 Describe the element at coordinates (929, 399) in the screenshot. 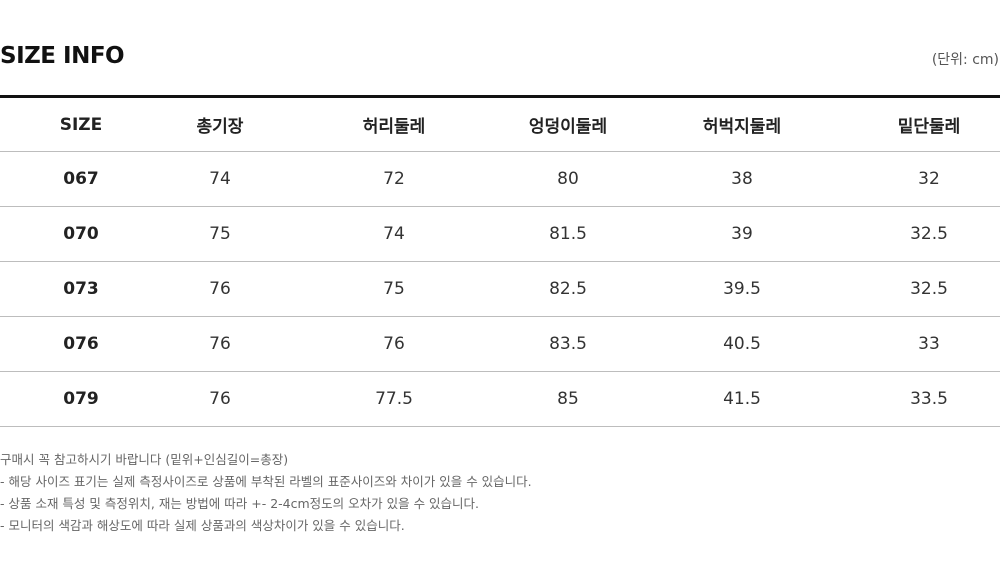

I see `hem-cell: 33.5` at that location.